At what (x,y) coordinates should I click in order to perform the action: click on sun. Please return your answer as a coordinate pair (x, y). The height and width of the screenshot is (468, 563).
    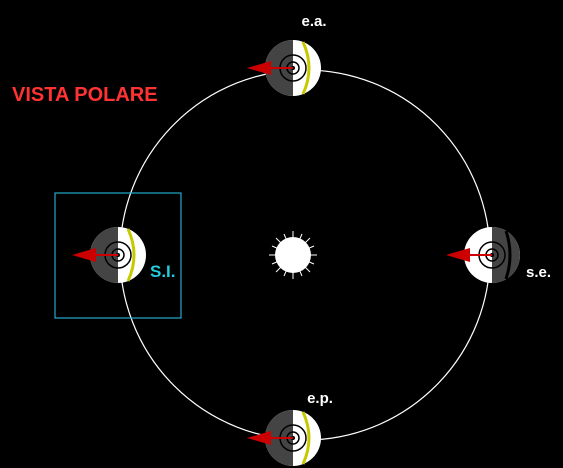
    Looking at the image, I should click on (293, 255).